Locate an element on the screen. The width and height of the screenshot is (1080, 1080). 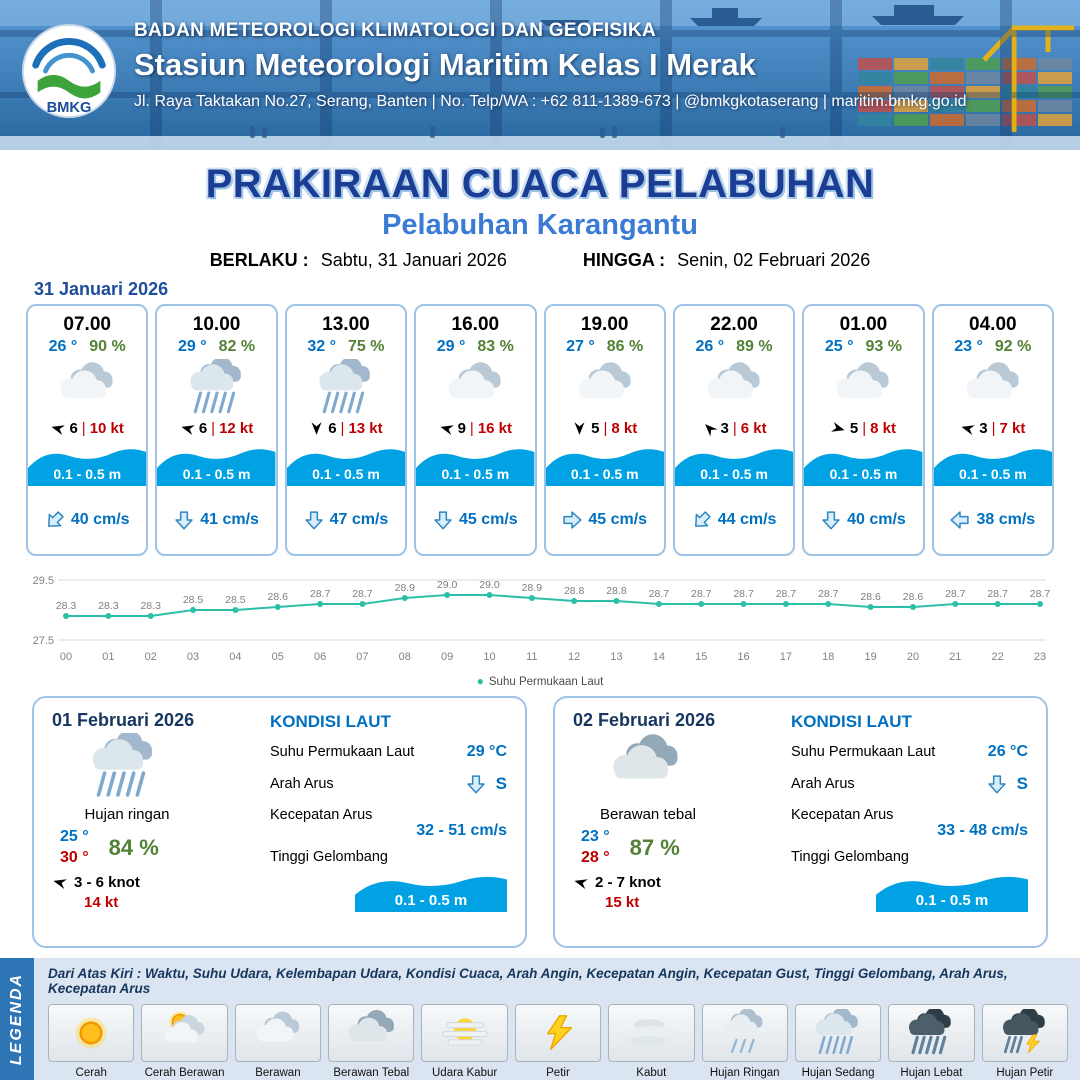
wind-gust: 8 kt is located at coordinates (624, 428).